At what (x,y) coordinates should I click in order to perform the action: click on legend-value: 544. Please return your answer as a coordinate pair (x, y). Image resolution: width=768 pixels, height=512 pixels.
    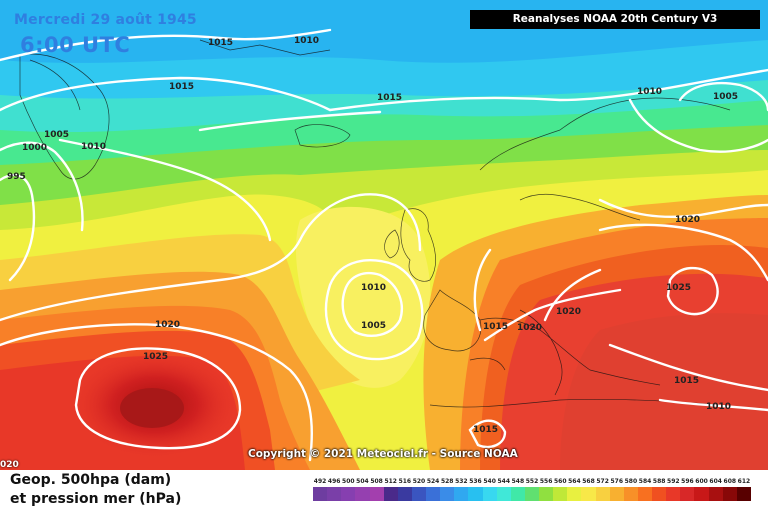
    Looking at the image, I should click on (503, 481).